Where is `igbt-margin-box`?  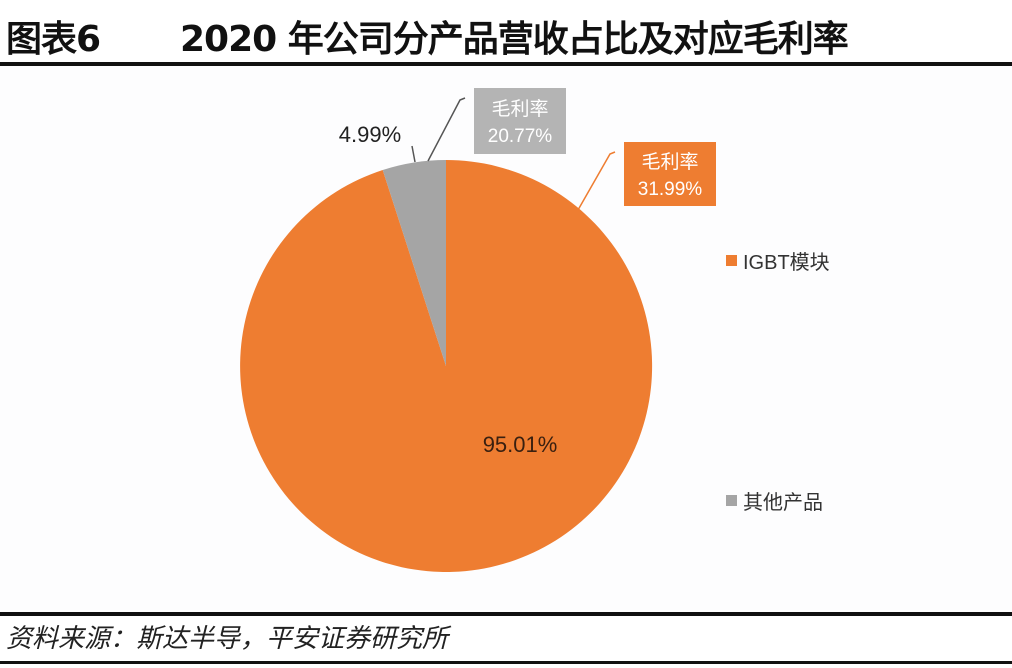 igbt-margin-box is located at coordinates (670, 174).